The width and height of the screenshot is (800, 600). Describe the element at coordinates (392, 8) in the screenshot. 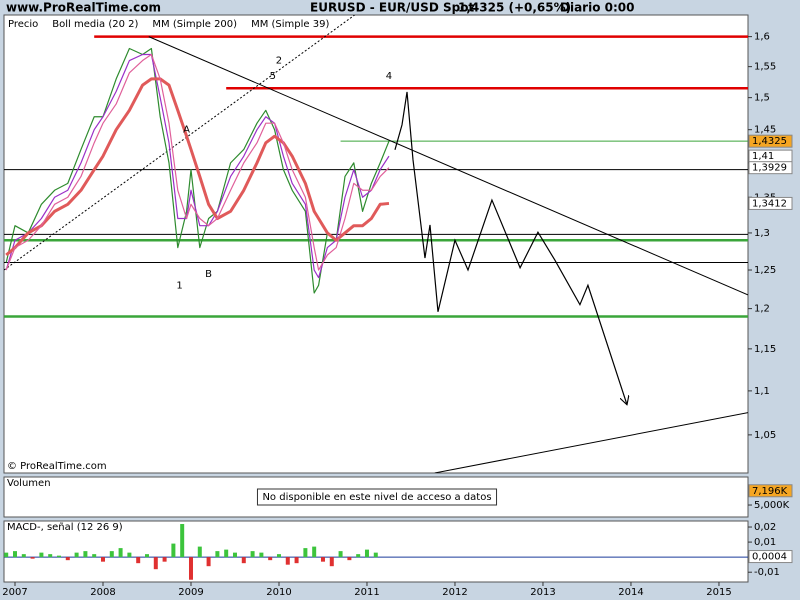

I see `chart-title: EURUSD - EUR/USD Spot` at that location.